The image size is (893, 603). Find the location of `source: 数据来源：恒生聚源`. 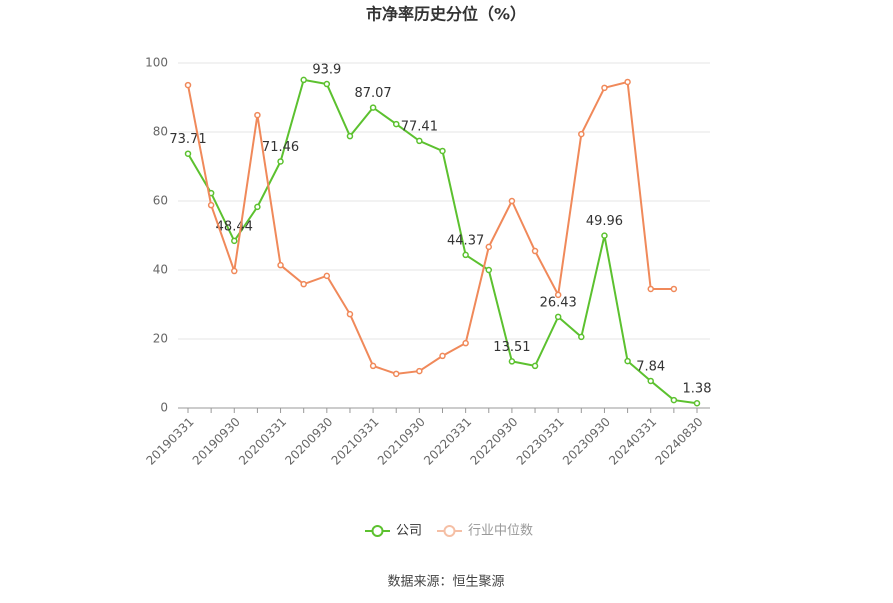

source: 数据来源：恒生聚源 is located at coordinates (445, 582).